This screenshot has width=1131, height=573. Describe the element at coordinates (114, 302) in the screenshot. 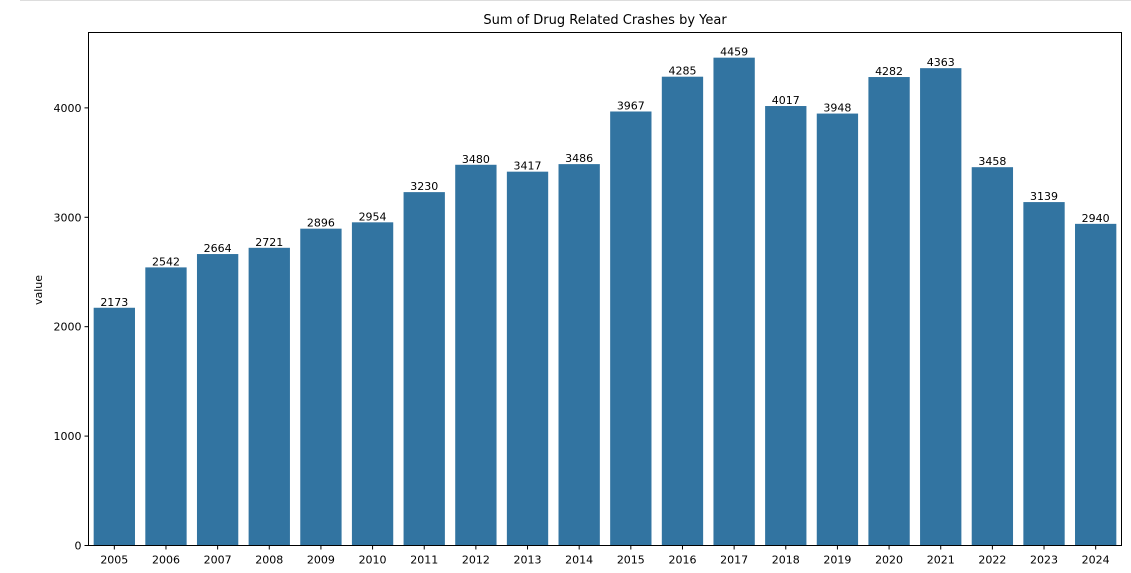

I see `data-label-2005: 2173` at that location.